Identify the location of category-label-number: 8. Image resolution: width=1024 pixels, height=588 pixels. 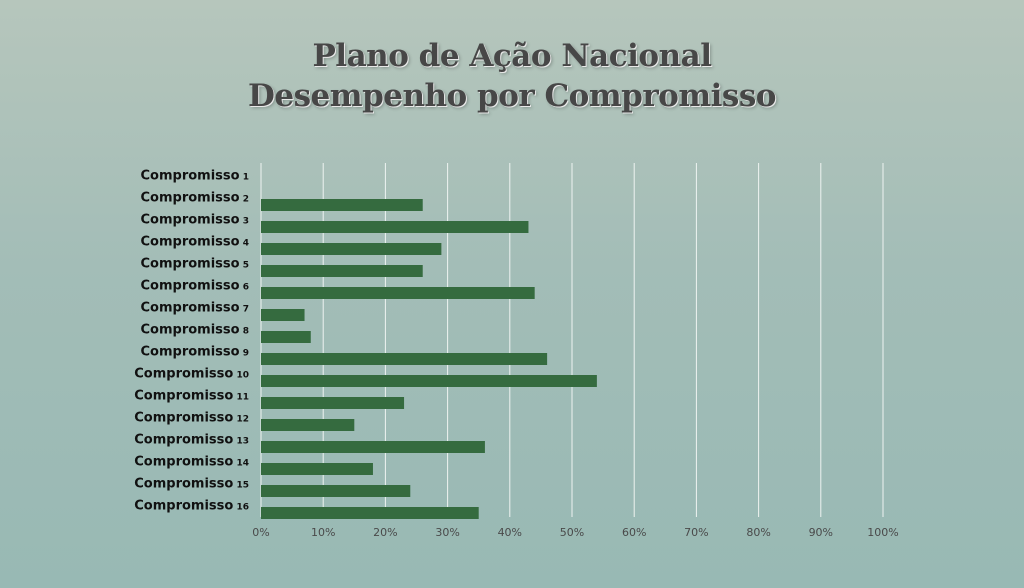
(244, 332).